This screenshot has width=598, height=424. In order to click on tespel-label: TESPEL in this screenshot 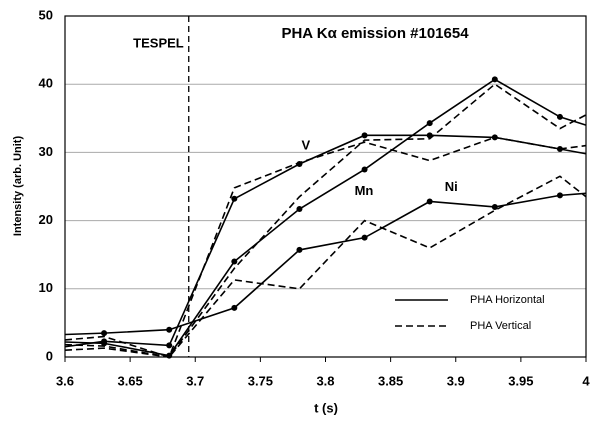, I will do `click(158, 42)`.